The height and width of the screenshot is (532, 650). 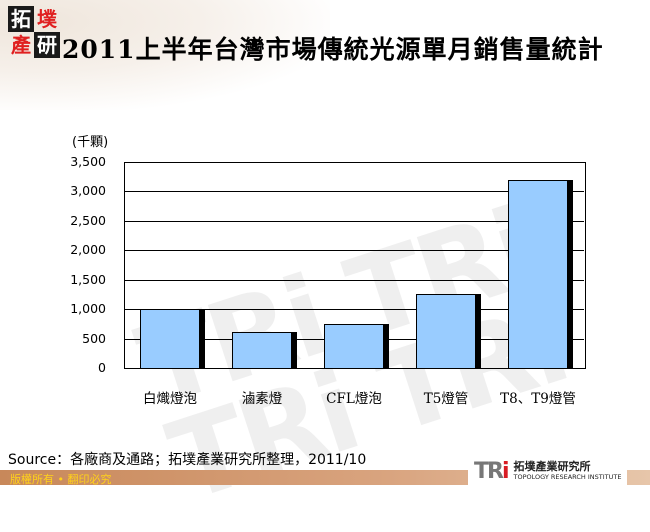 What do you see at coordinates (88, 161) in the screenshot?
I see `y-tick-label: 3,500` at bounding box center [88, 161].